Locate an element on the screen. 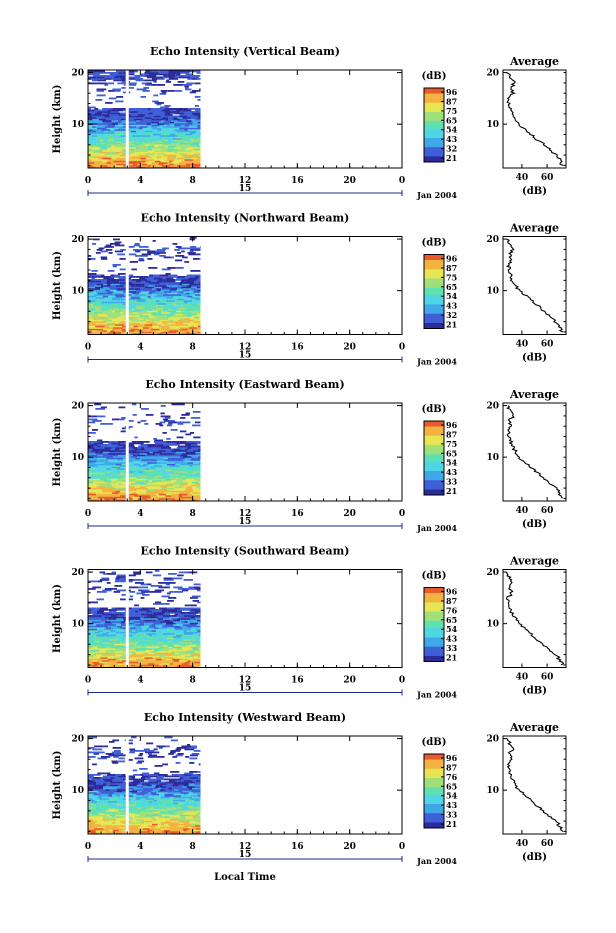 The width and height of the screenshot is (616, 933). avg-y-tick-label: 20 is located at coordinates (492, 240).